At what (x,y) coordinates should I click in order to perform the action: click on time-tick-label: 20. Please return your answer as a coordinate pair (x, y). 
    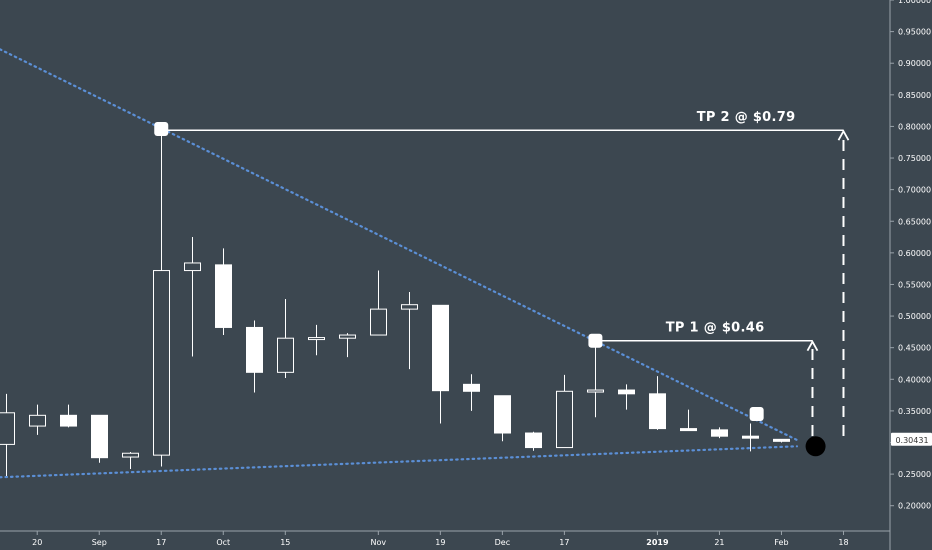
    Looking at the image, I should click on (37, 542).